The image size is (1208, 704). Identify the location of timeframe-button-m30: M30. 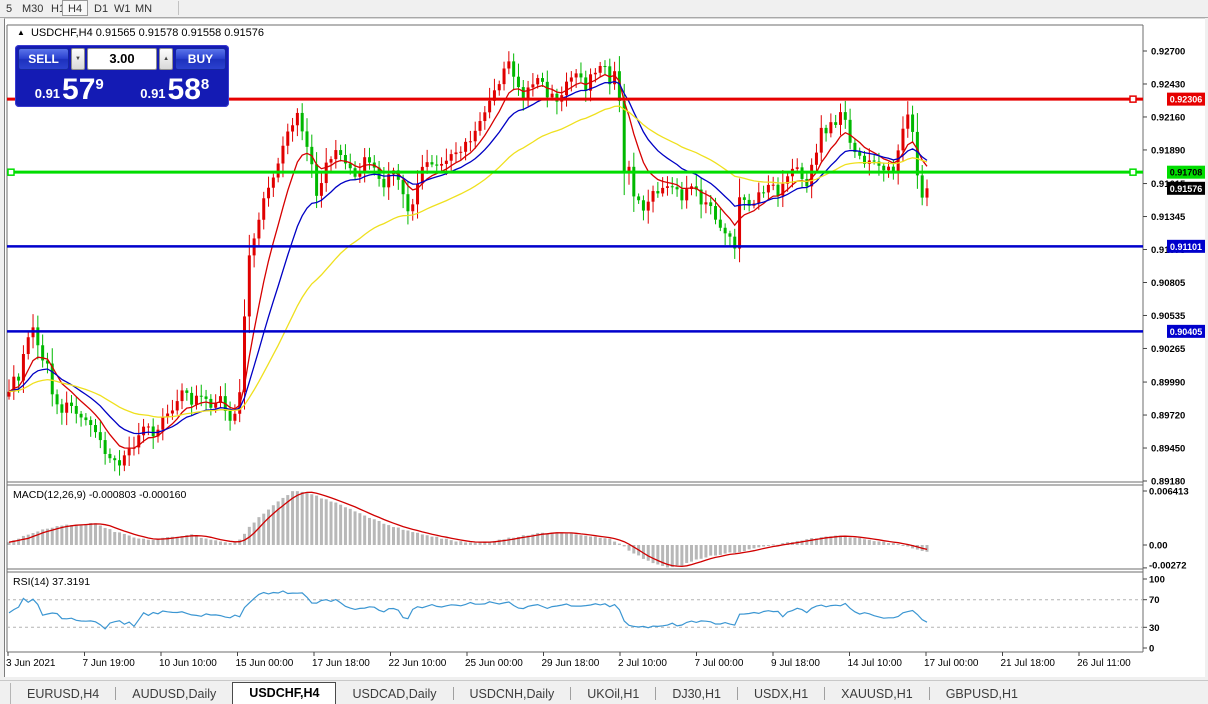
(32, 8).